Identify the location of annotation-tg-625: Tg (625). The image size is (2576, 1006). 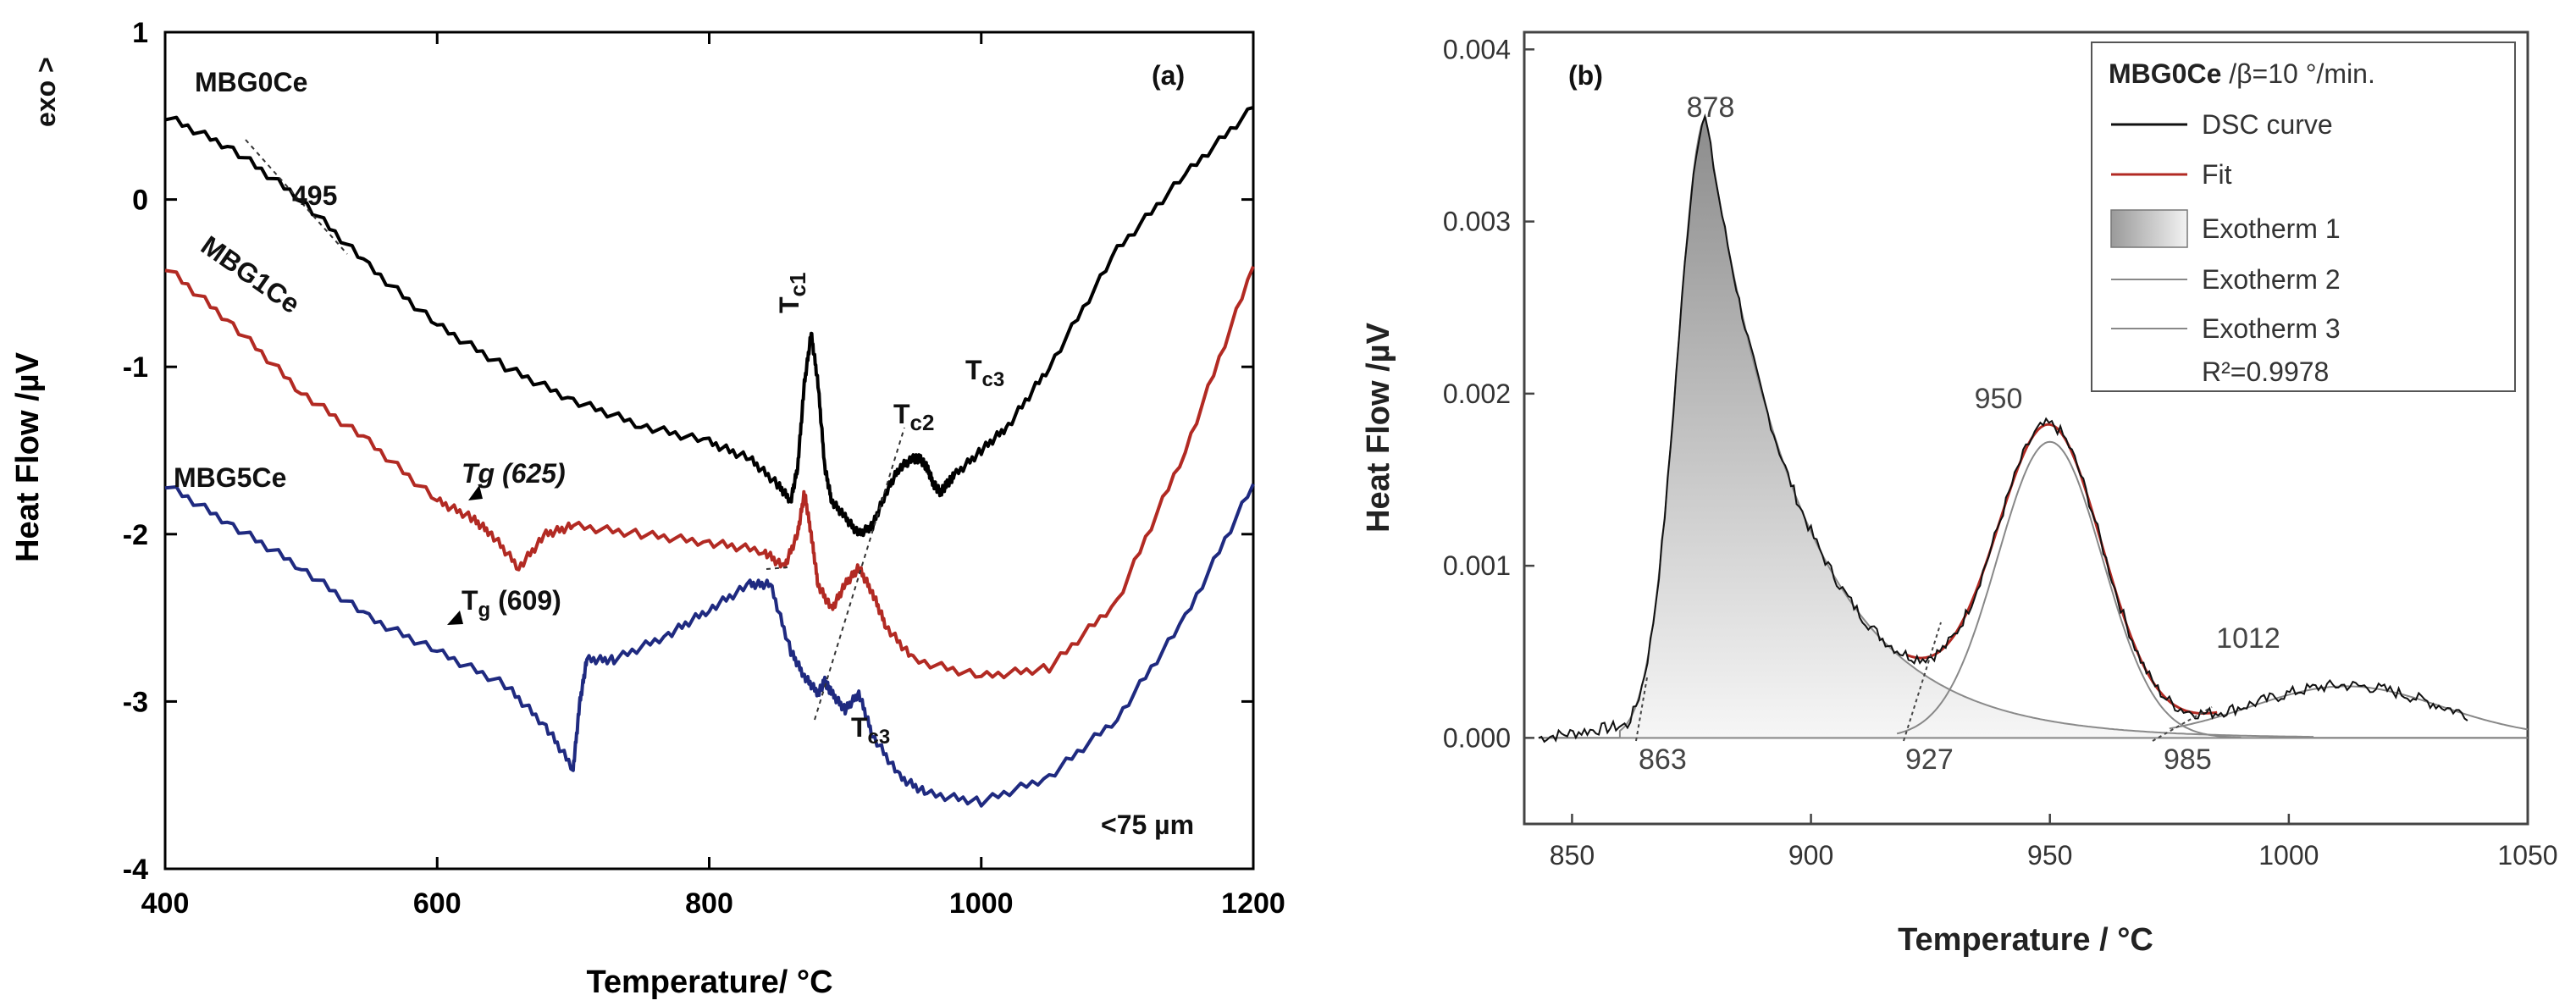
(514, 473).